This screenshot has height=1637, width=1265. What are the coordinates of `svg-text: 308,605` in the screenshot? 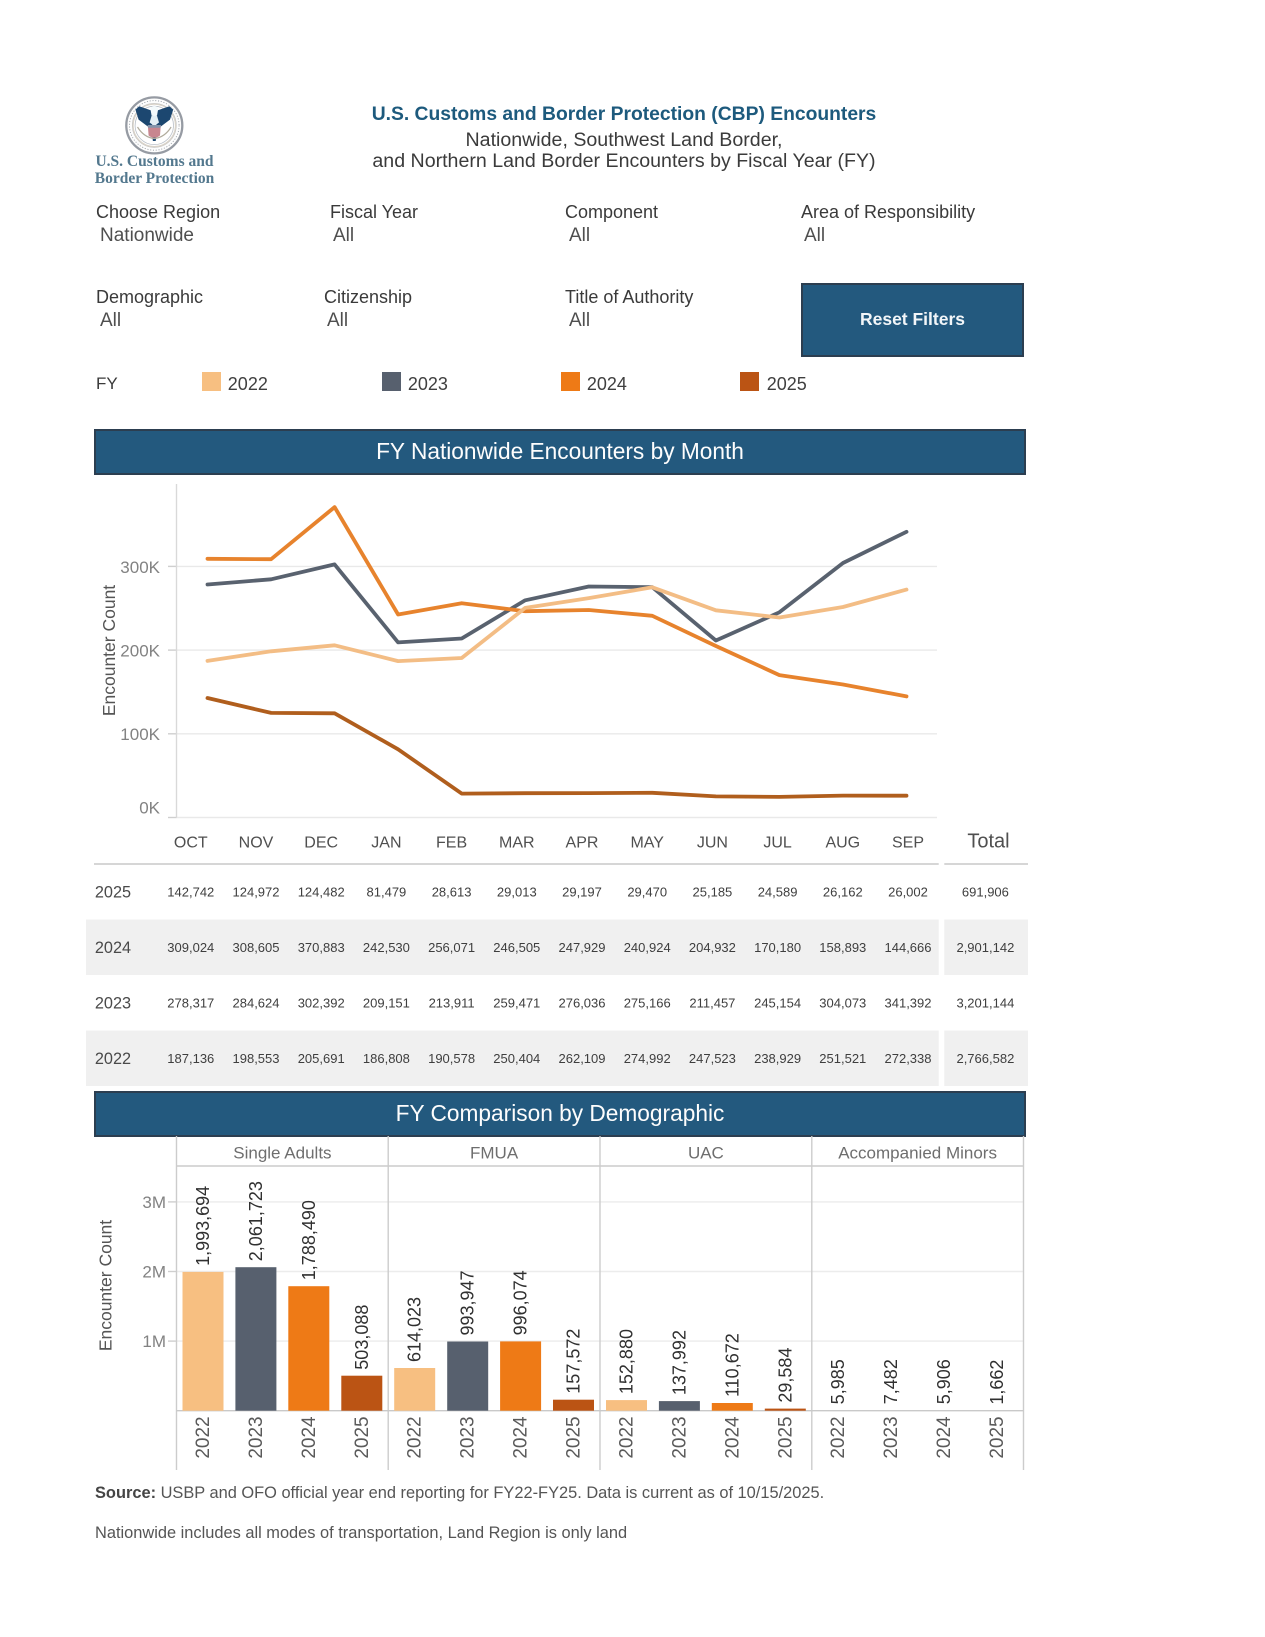 It's located at (256, 947).